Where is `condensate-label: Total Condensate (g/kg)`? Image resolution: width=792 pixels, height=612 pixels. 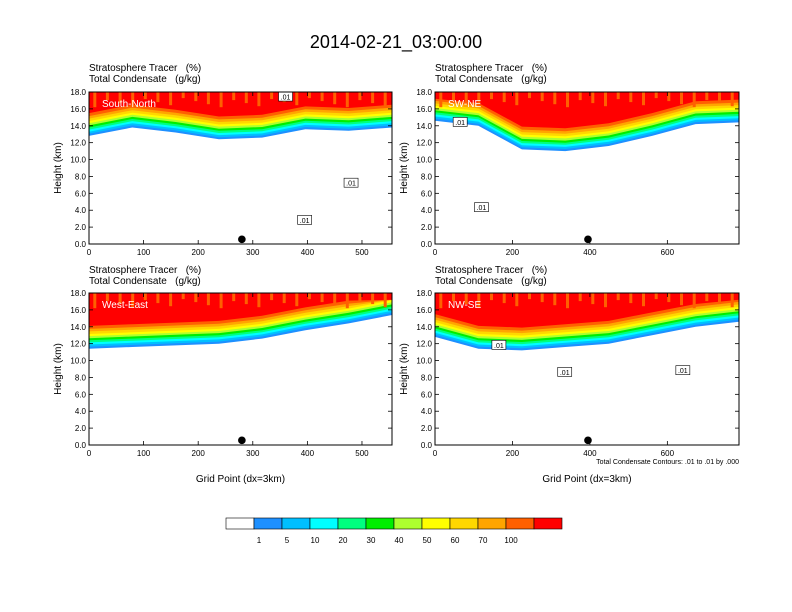 condensate-label: Total Condensate (g/kg) is located at coordinates (491, 79).